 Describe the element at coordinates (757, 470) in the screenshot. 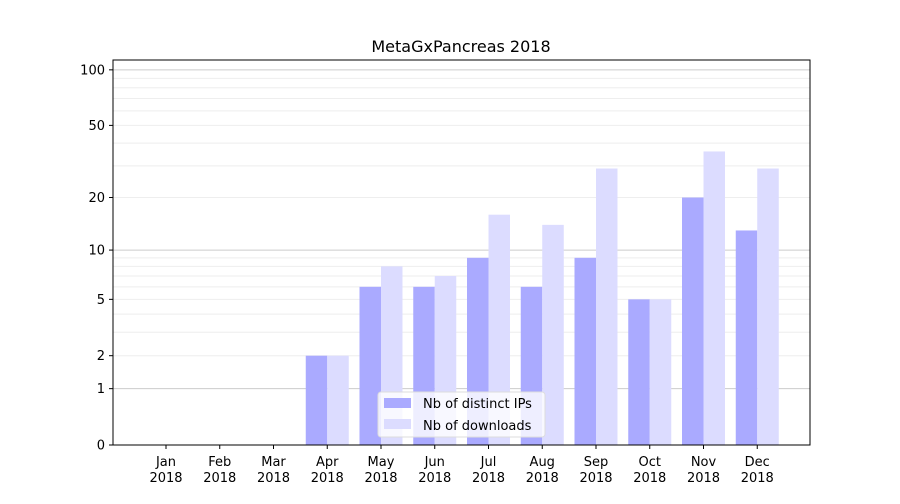

I see `x-tick-label: Dec 2018` at that location.